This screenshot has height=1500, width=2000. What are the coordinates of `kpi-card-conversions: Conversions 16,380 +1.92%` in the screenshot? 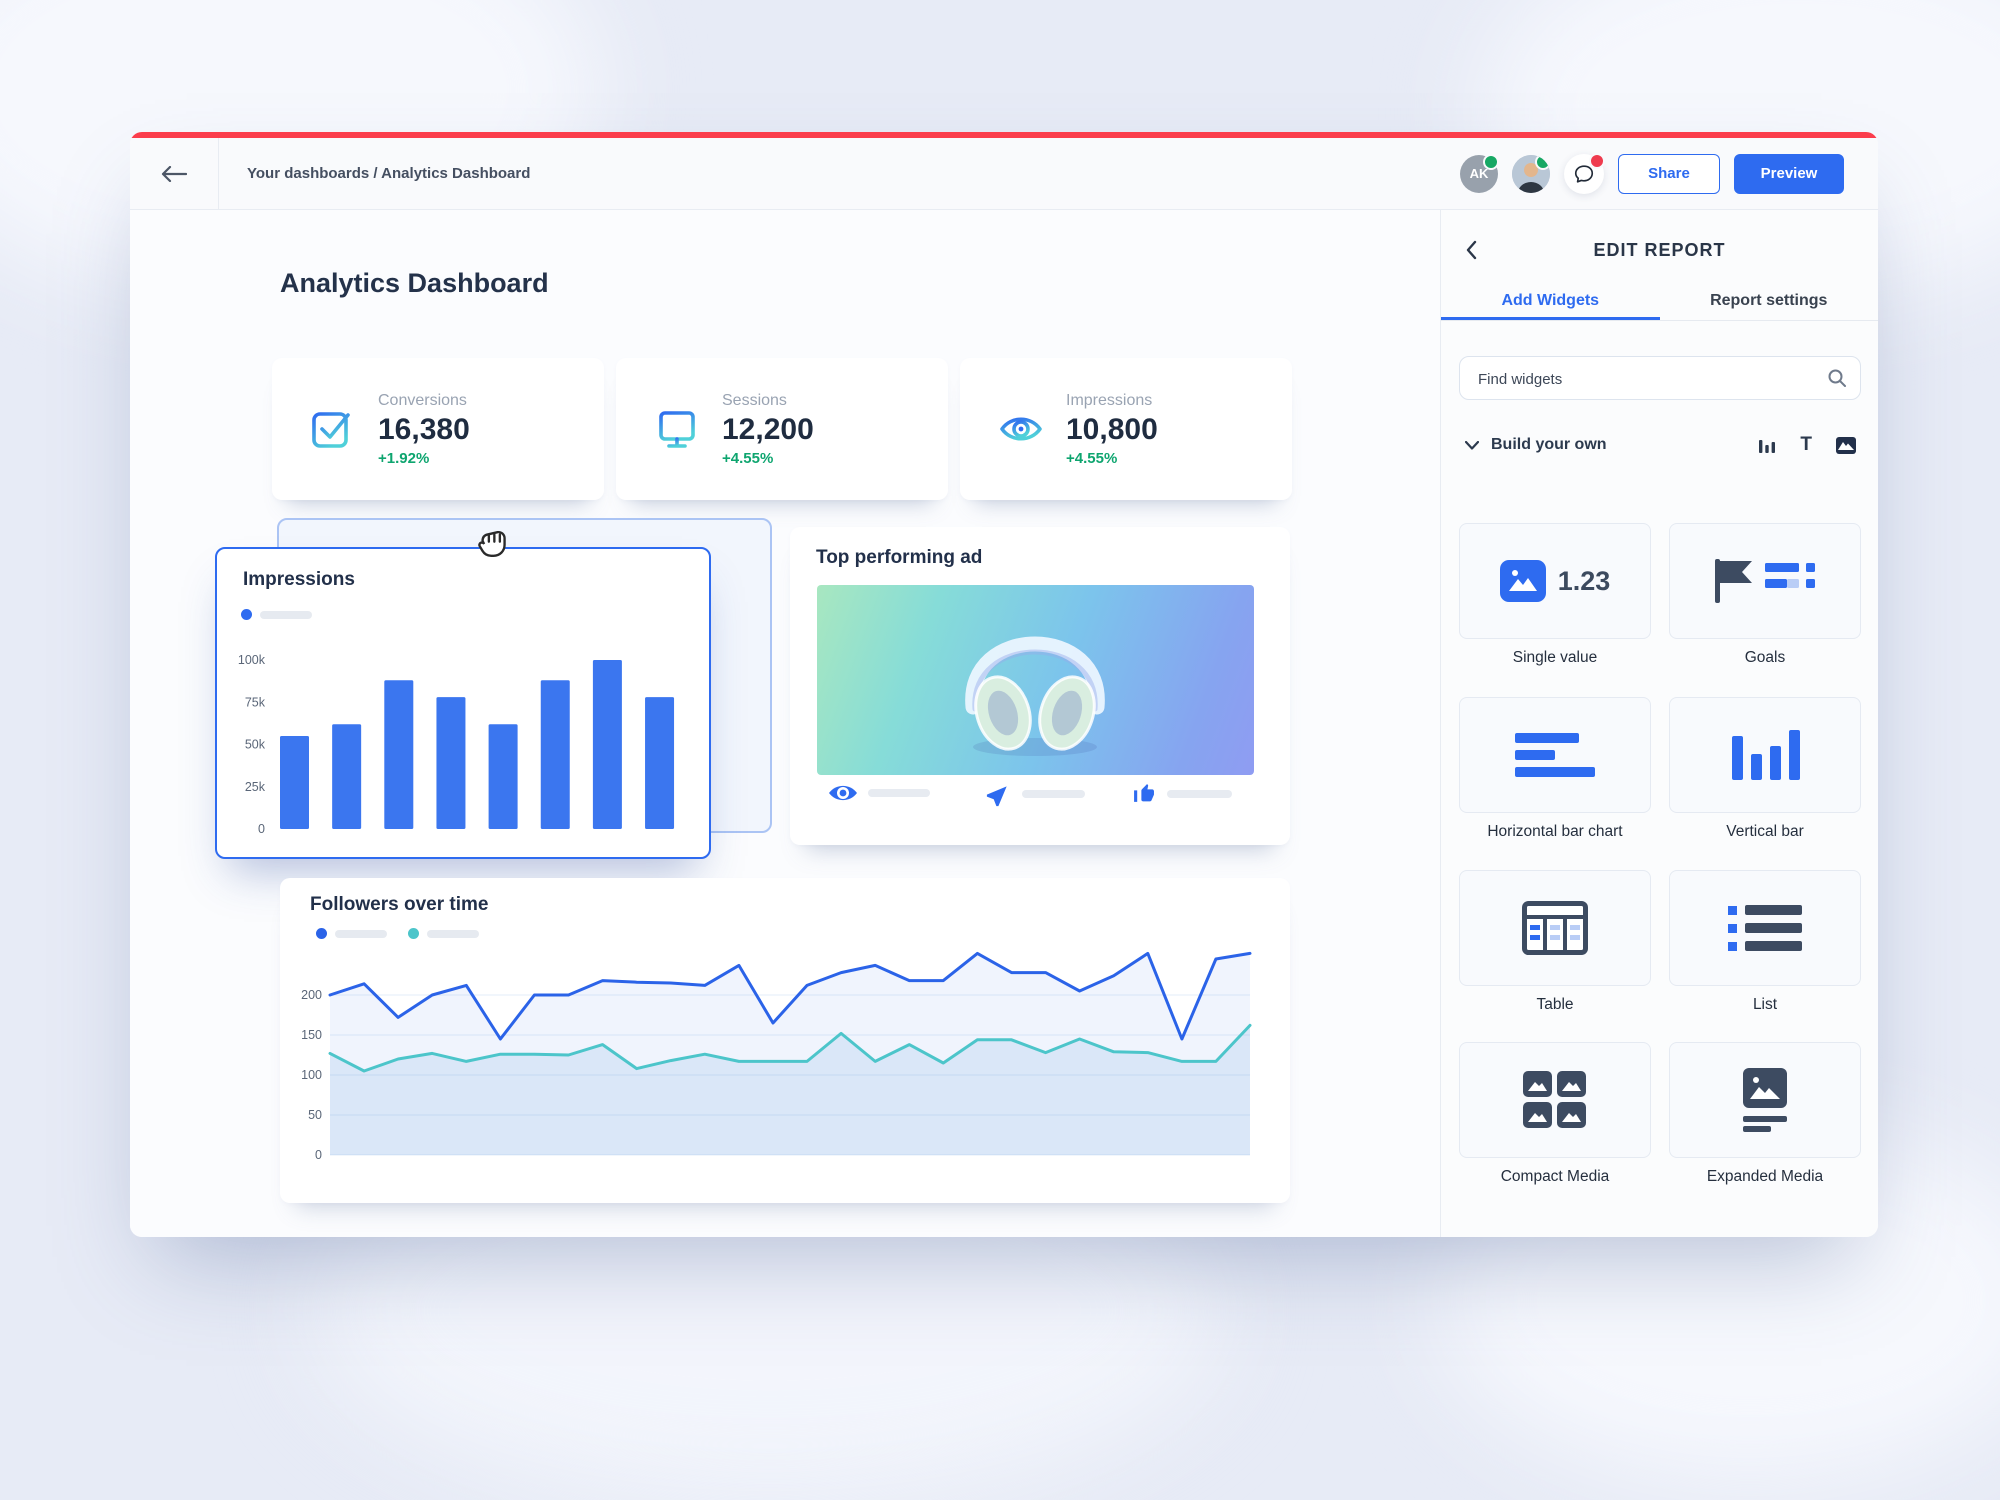 It's located at (438, 429).